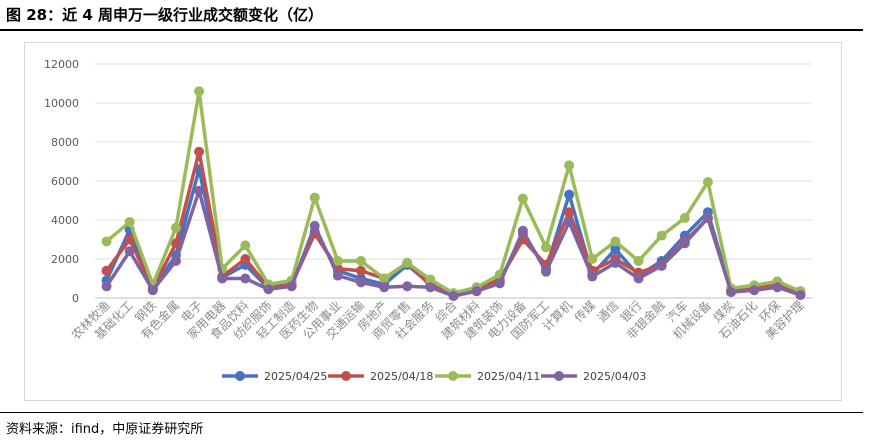 The height and width of the screenshot is (441, 869). Describe the element at coordinates (608, 311) in the screenshot. I see `x-tick-label: 通信` at that location.